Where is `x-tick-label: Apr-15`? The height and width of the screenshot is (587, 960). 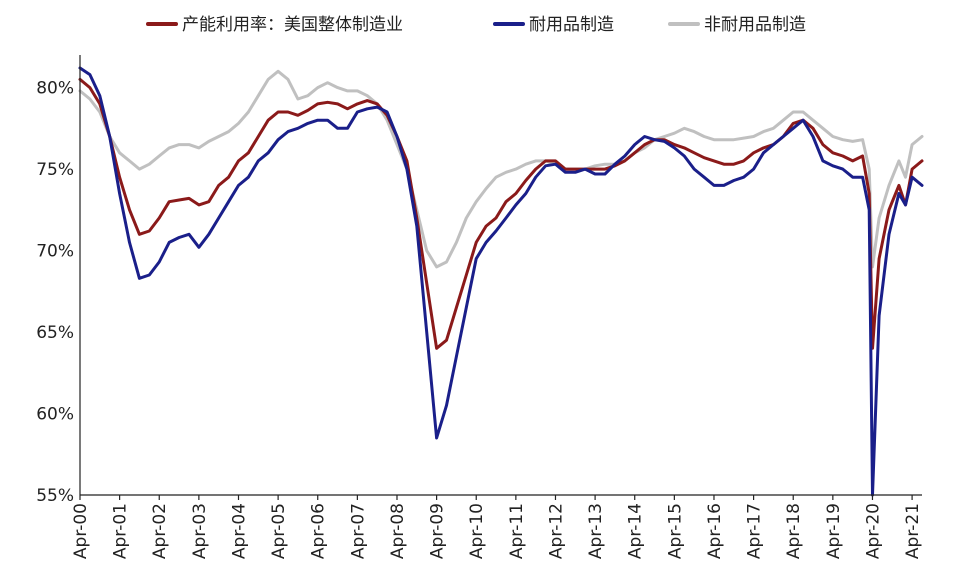
x-tick-label: Apr-15 is located at coordinates (675, 531).